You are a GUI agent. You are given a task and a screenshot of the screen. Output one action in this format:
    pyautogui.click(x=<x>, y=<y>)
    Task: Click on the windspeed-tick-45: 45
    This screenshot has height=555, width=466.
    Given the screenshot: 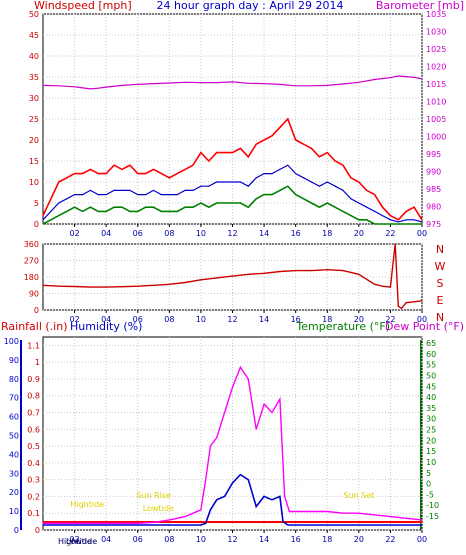 What is the action you would take?
    pyautogui.click(x=34, y=35)
    